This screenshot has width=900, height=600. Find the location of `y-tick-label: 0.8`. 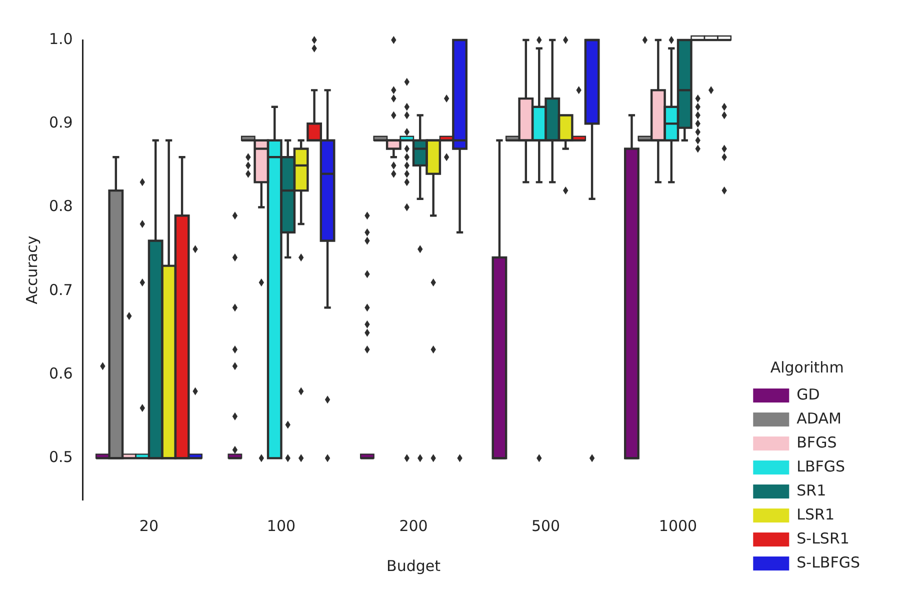

y-tick-label: 0.8 is located at coordinates (60, 206).